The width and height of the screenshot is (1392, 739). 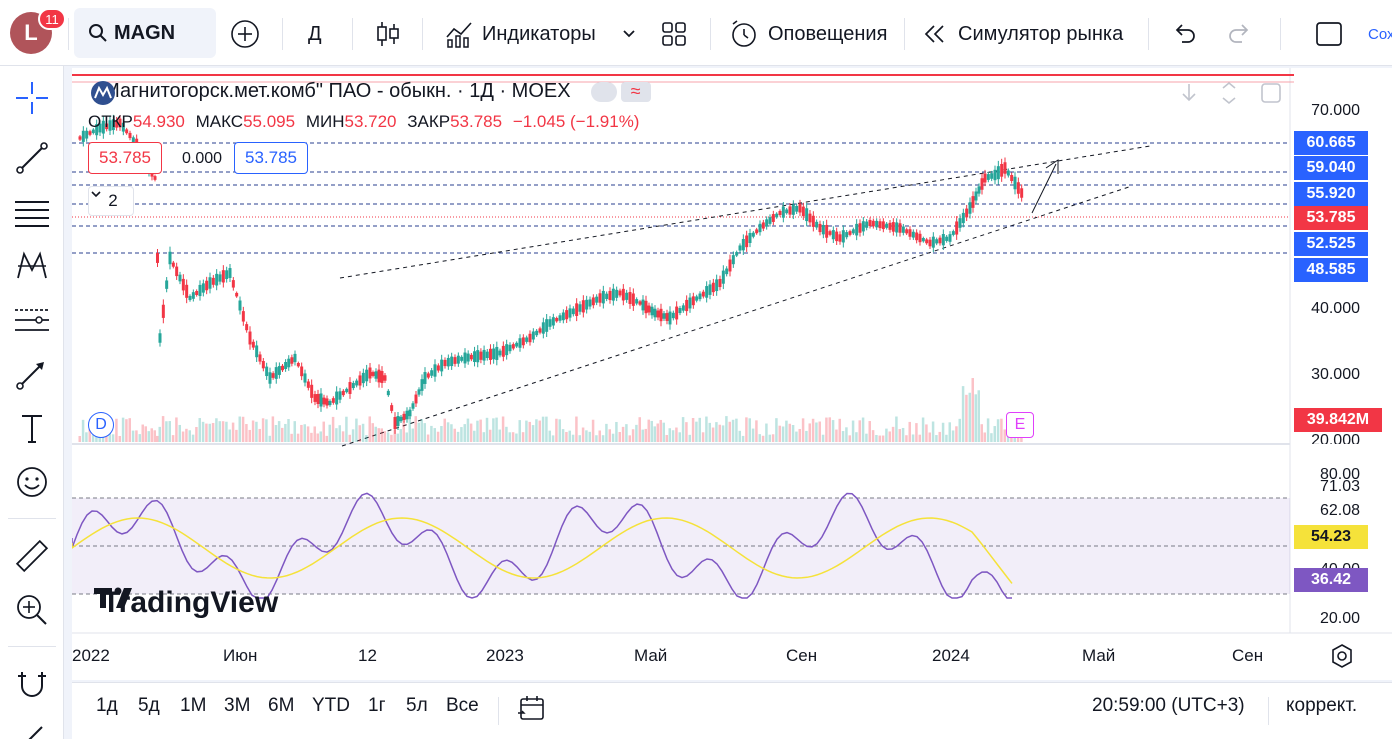 What do you see at coordinates (240, 655) in the screenshot?
I see `time-axis-label: Июн` at bounding box center [240, 655].